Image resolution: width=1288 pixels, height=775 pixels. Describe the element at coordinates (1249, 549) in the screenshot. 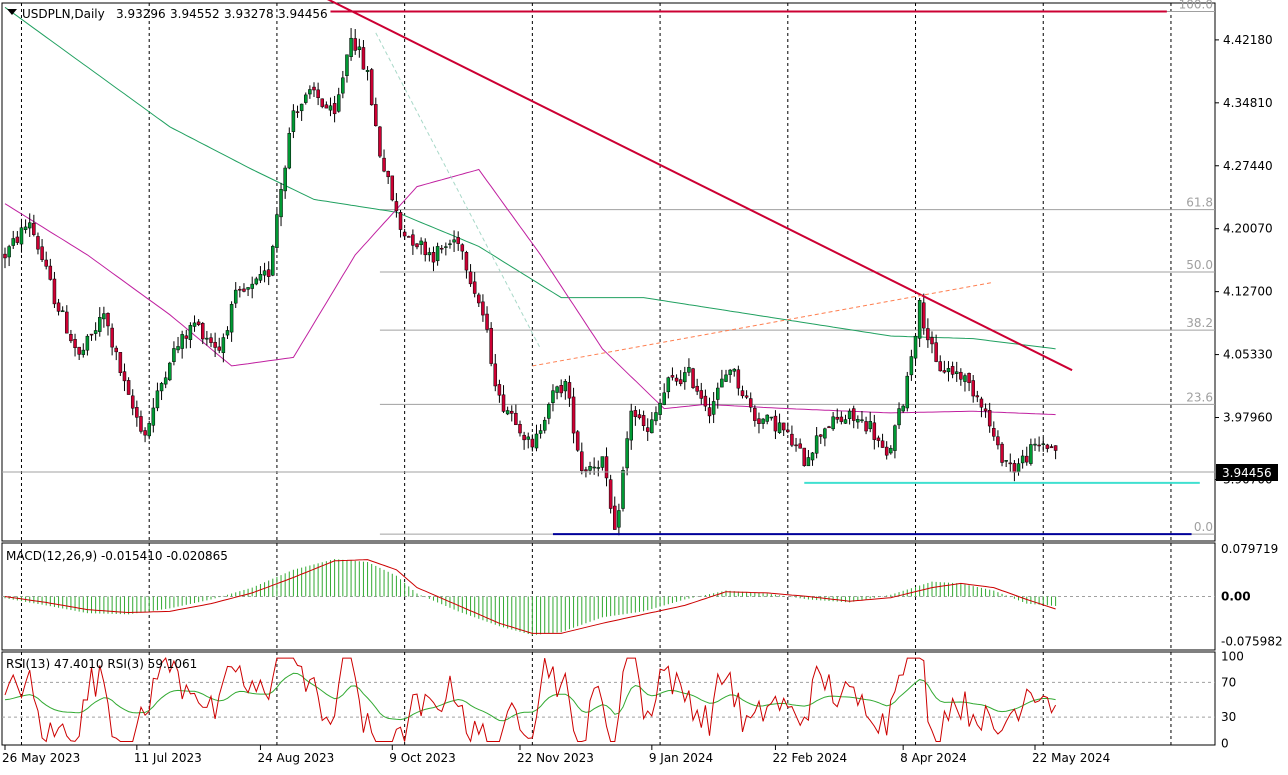

I see `macd-tick-label: 0.079719` at that location.